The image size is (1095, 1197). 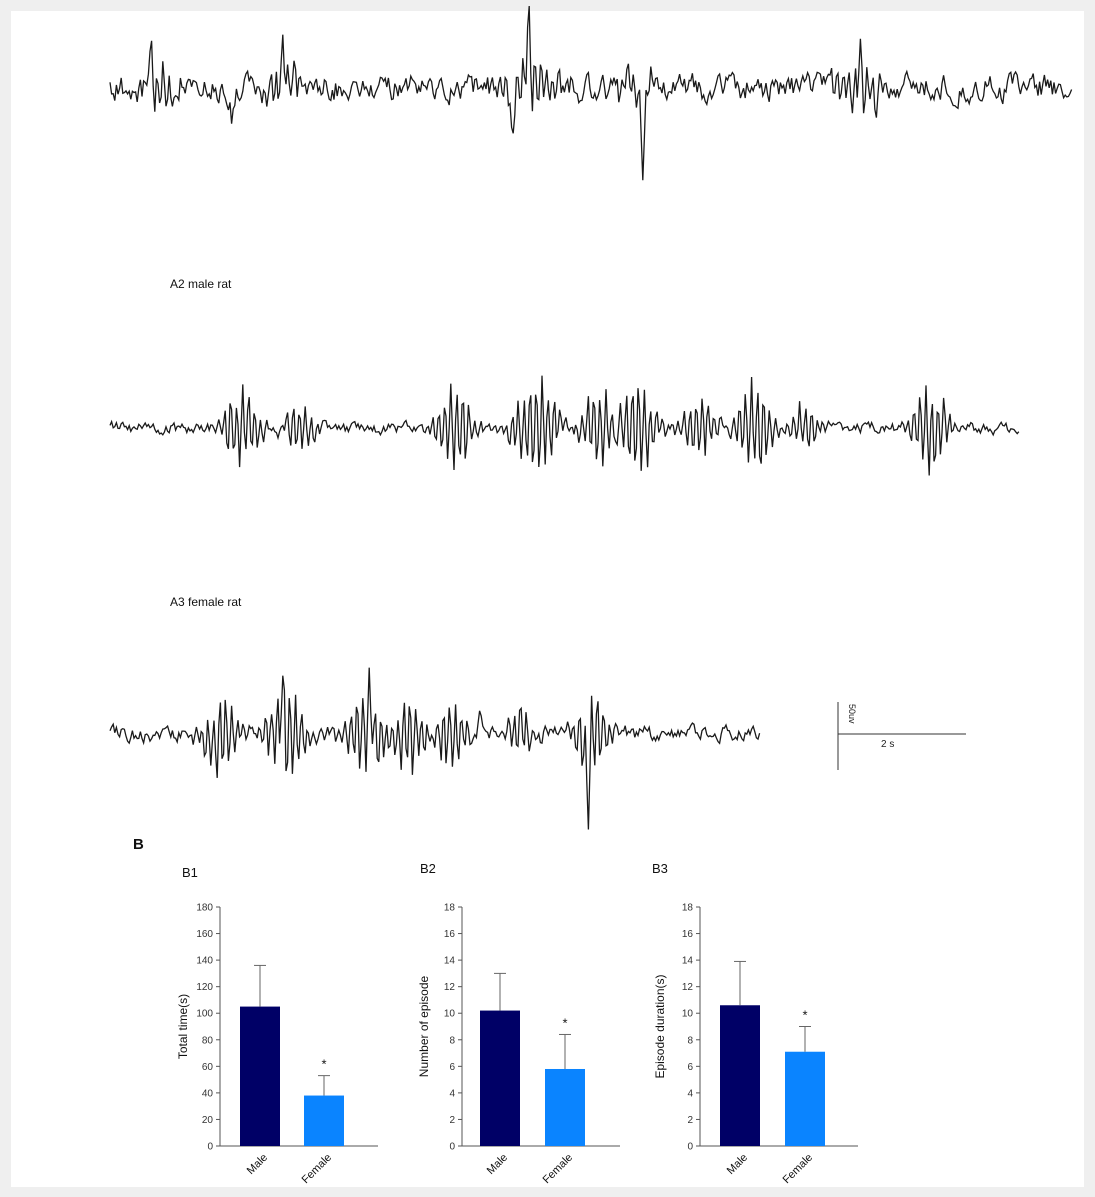 I want to click on chart-b1-y-tick-label: 20, so click(x=208, y=1120).